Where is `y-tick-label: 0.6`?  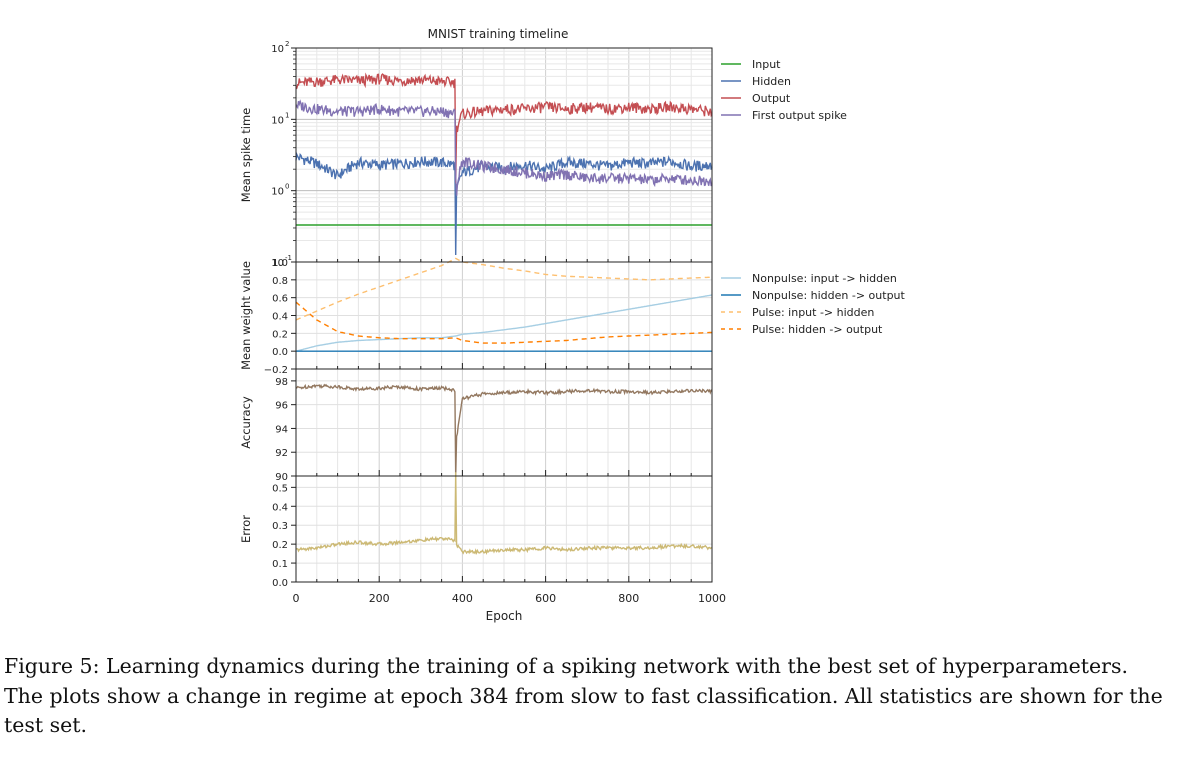
y-tick-label: 0.6 is located at coordinates (280, 299).